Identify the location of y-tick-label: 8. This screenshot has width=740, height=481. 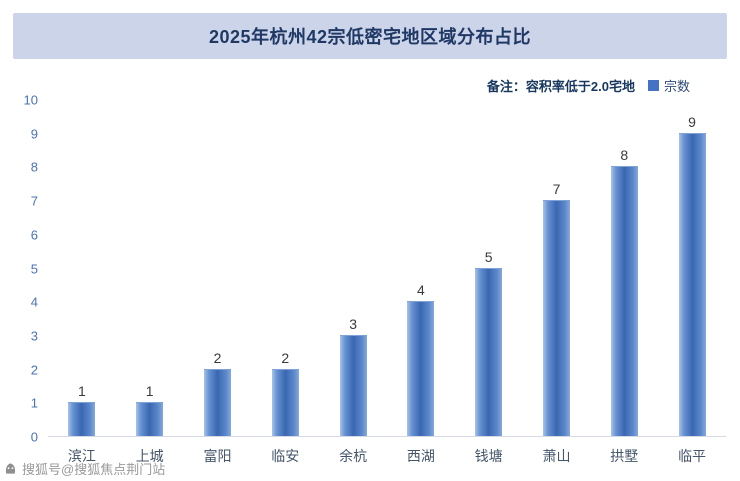
(34, 167).